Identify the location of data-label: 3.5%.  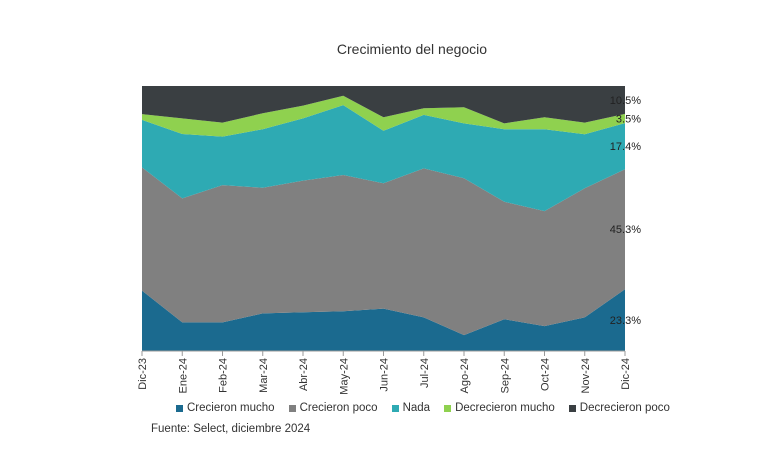
(628, 119).